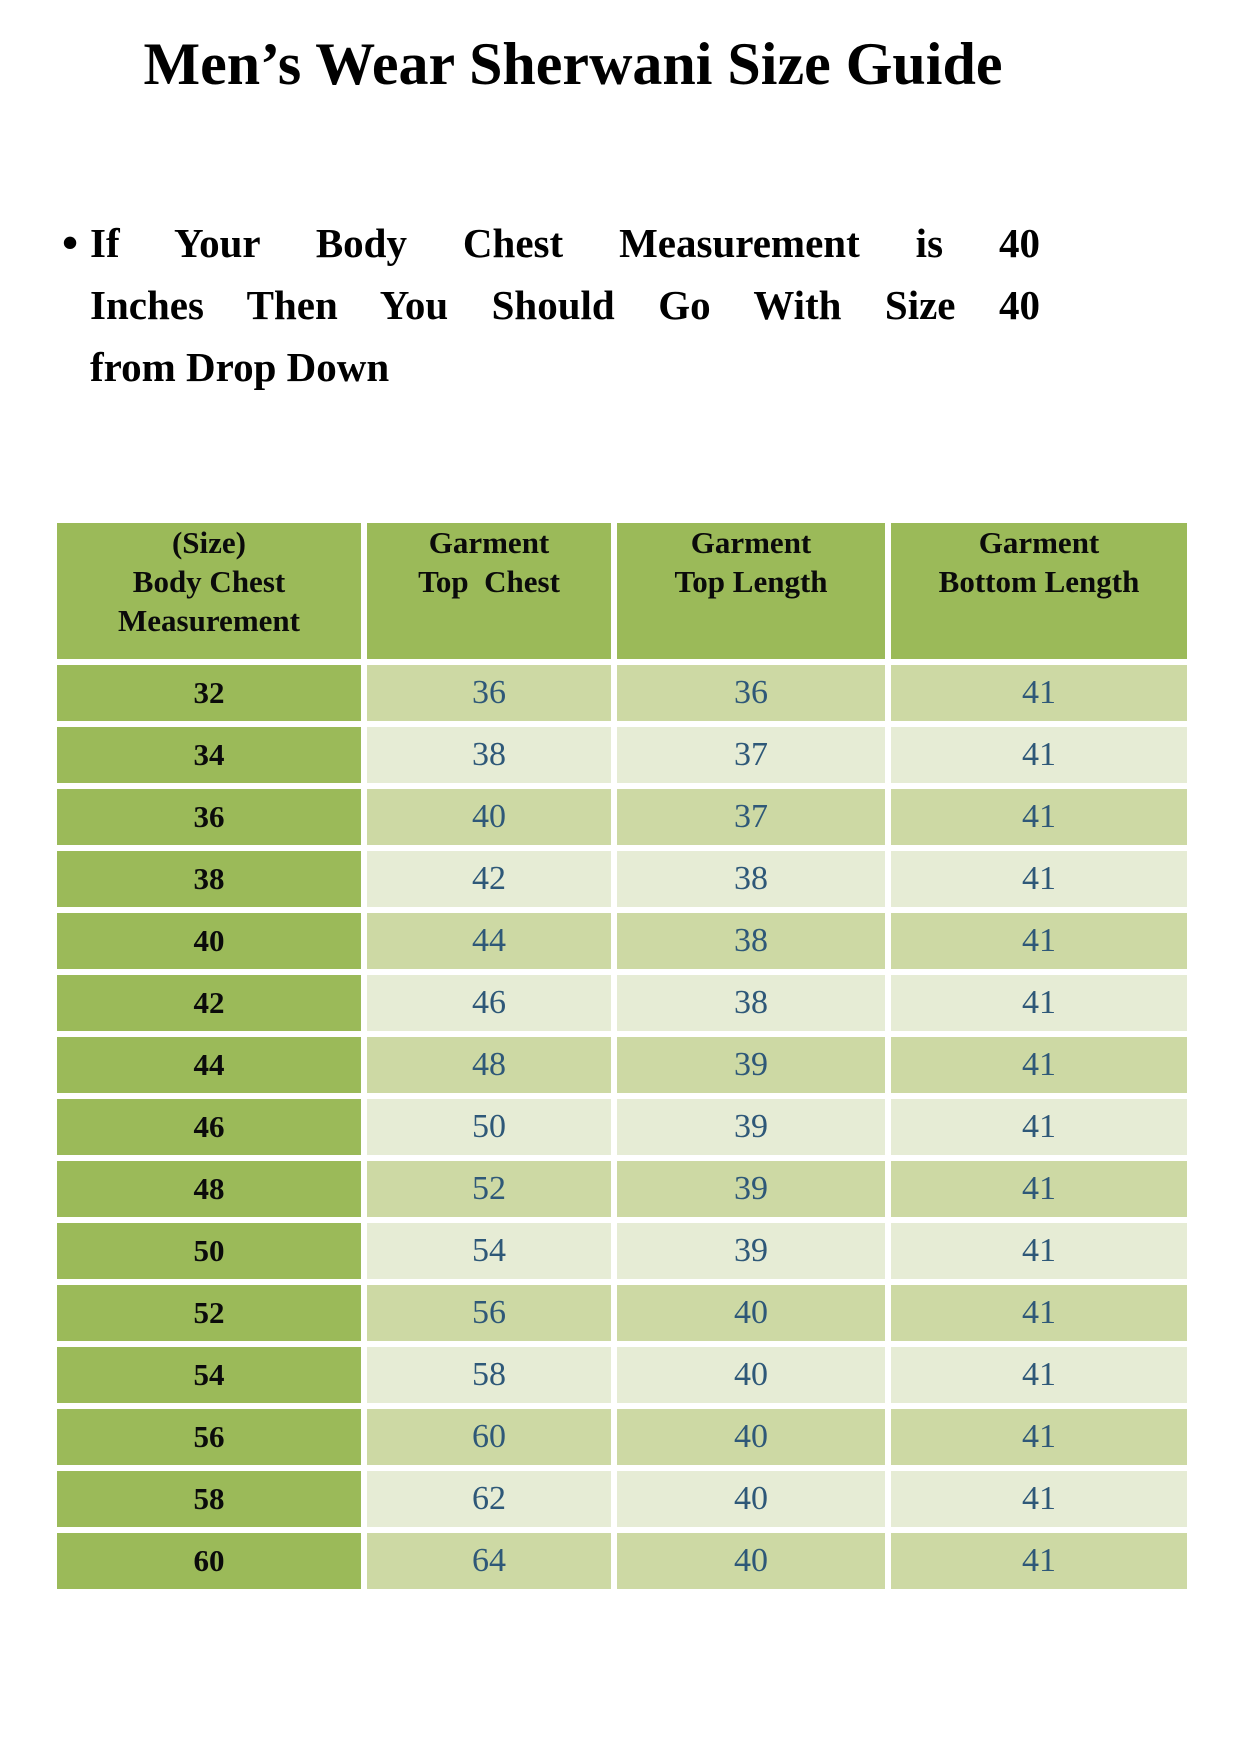 The width and height of the screenshot is (1240, 1754). What do you see at coordinates (209, 879) in the screenshot?
I see `cell-size: 38` at bounding box center [209, 879].